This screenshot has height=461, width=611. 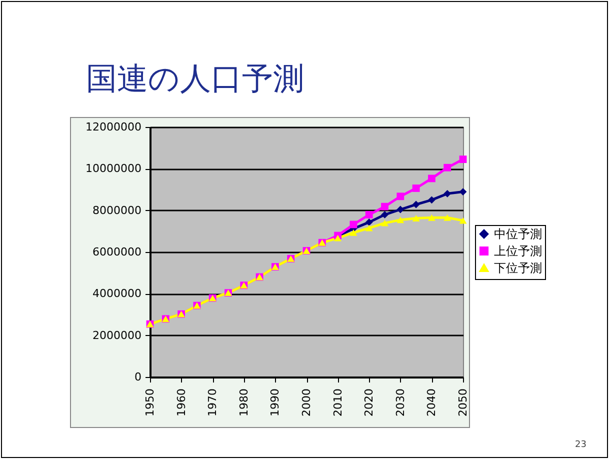 What do you see at coordinates (114, 127) in the screenshot?
I see `y-tick-label: 12000000` at bounding box center [114, 127].